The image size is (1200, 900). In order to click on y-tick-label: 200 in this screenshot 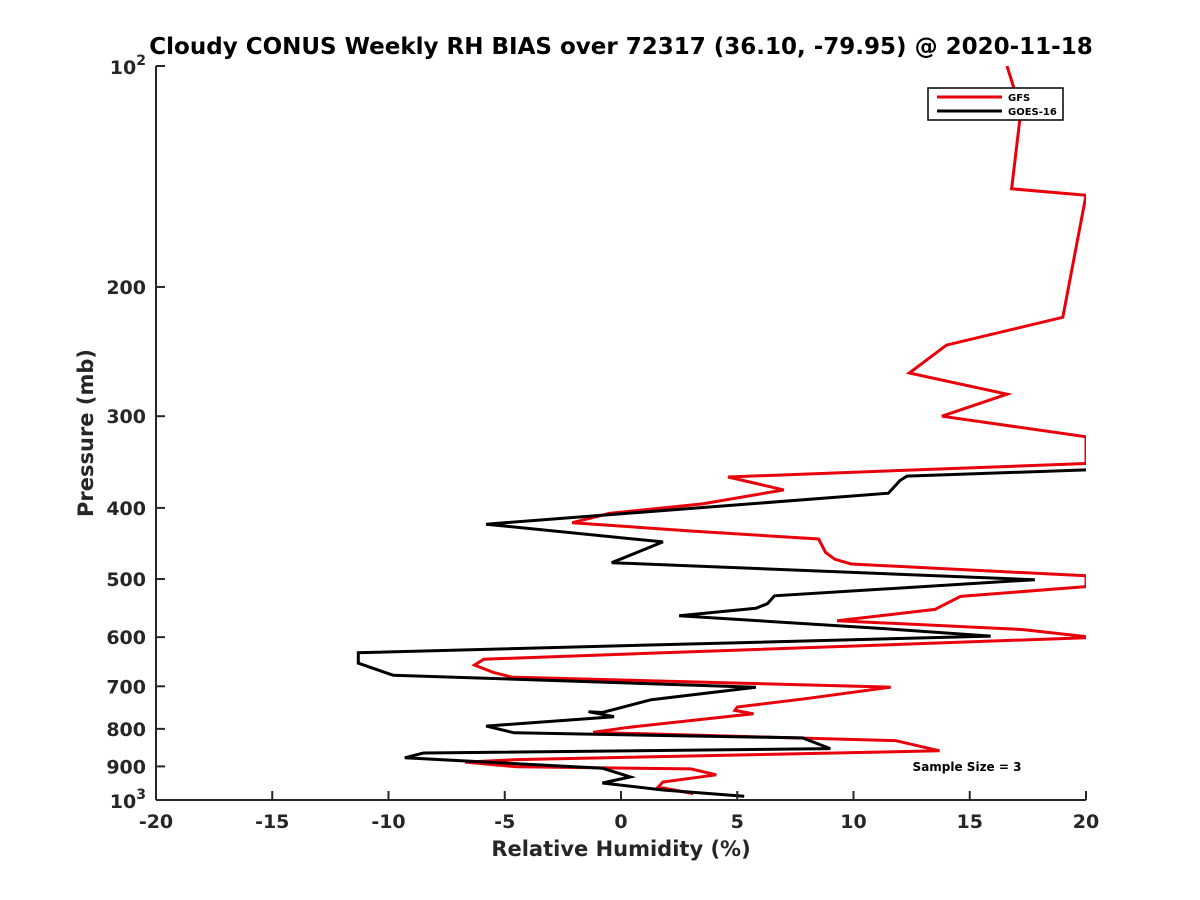, I will do `click(126, 288)`.